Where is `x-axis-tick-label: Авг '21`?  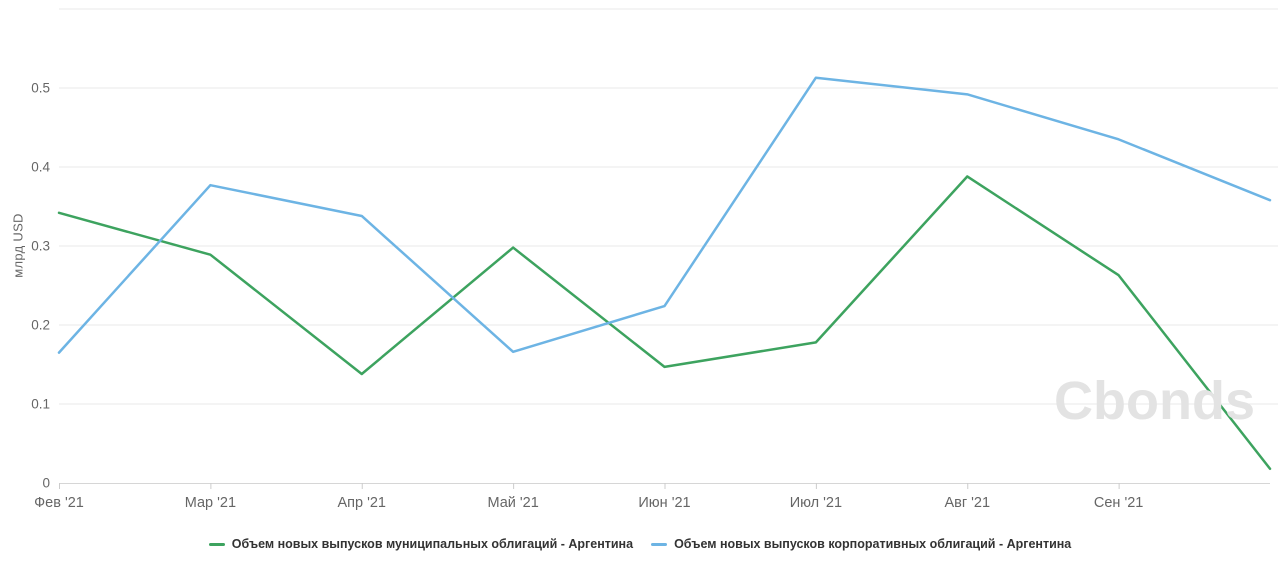 x-axis-tick-label: Авг '21 is located at coordinates (967, 503).